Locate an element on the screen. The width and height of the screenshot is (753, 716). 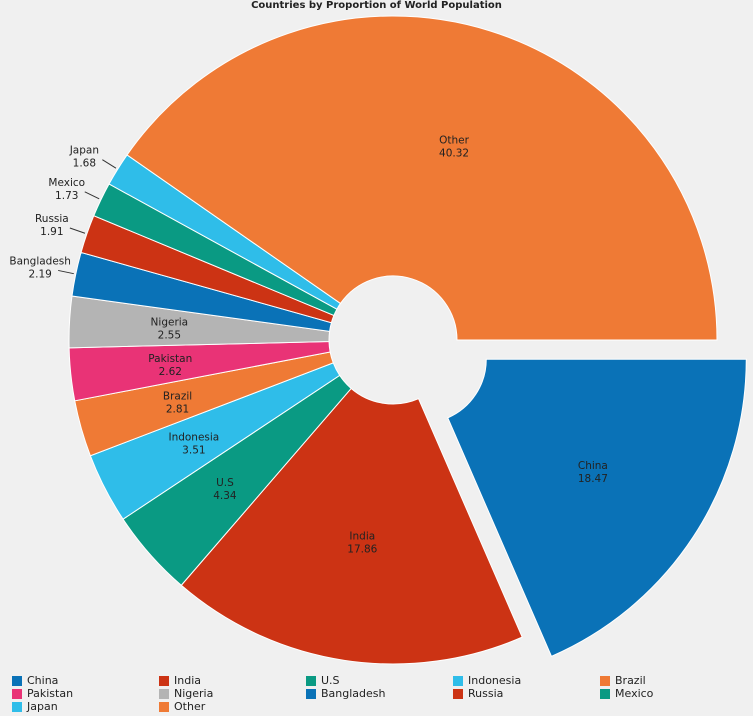
legend-item-india: India is located at coordinates (180, 680).